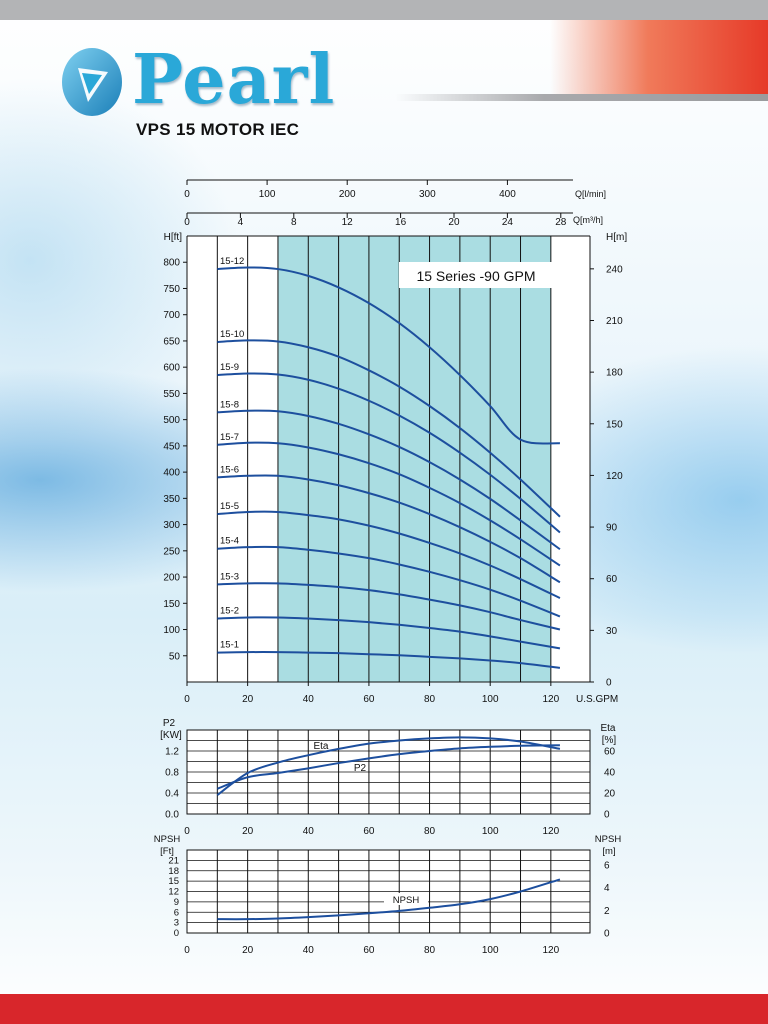 This screenshot has height=1024, width=768. I want to click on top-tick-label-lmin: 400, so click(507, 194).